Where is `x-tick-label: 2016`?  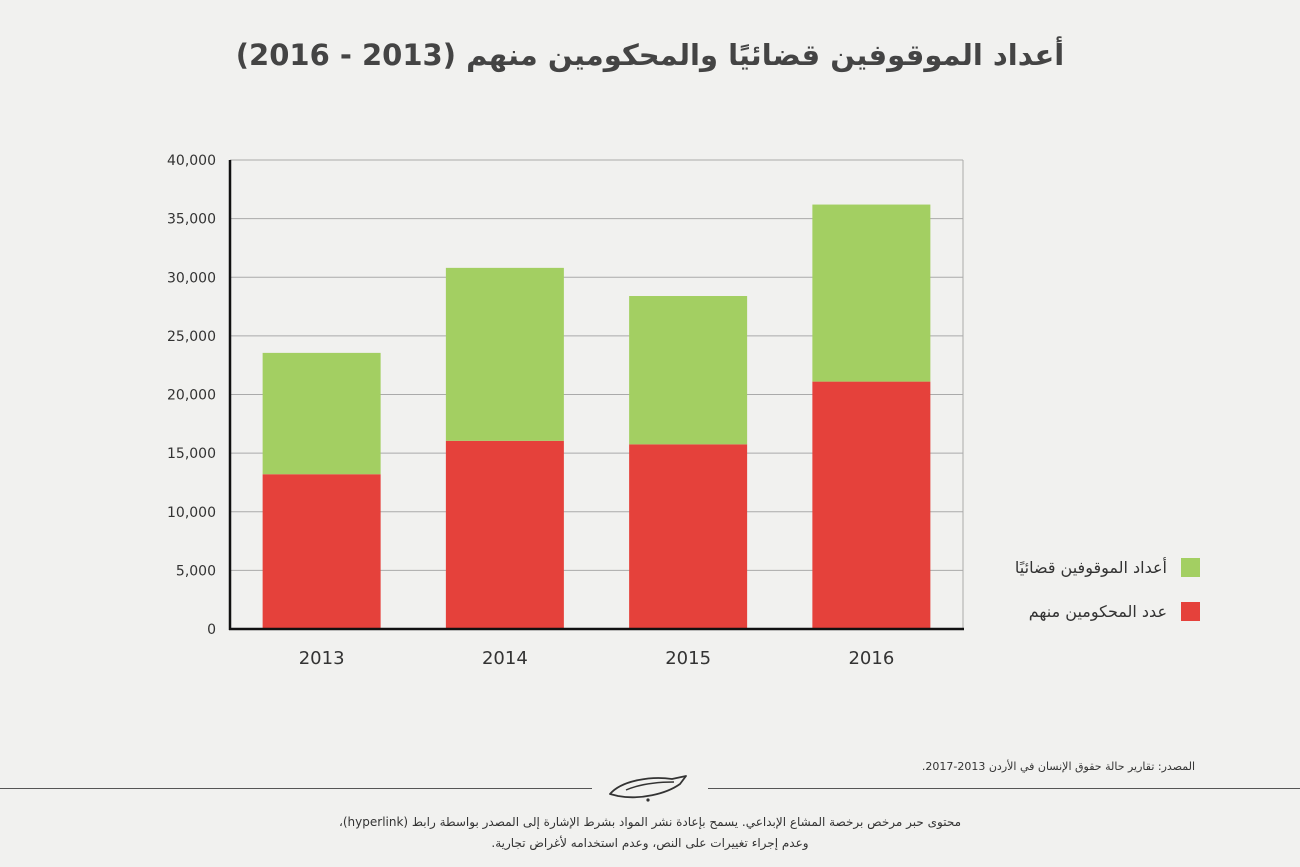 x-tick-label: 2016 is located at coordinates (871, 658).